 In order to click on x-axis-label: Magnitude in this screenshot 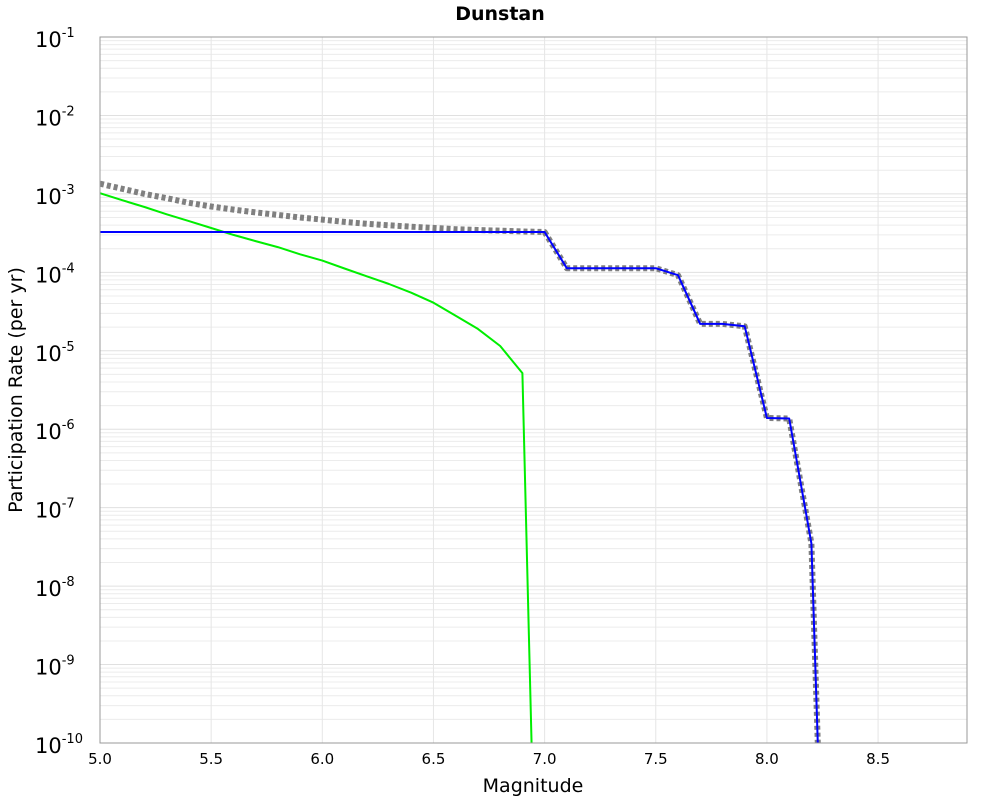, I will do `click(533, 786)`.